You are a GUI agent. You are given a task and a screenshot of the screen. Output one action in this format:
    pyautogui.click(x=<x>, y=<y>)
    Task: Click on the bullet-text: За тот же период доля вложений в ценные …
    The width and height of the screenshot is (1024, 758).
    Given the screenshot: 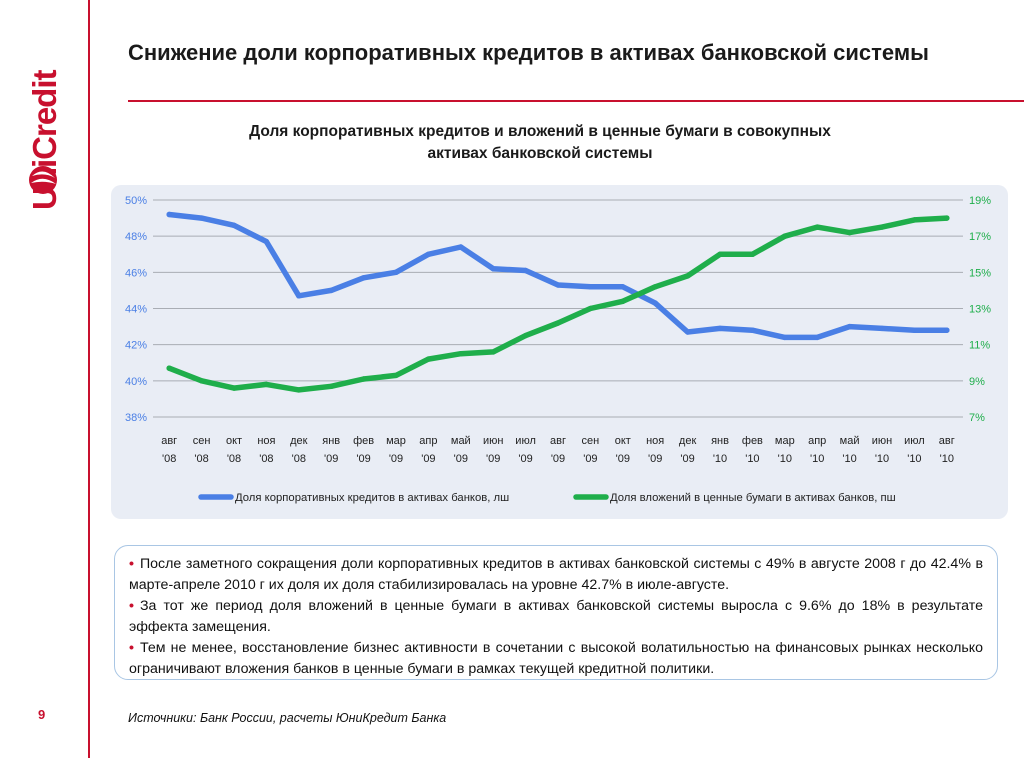 What is the action you would take?
    pyautogui.click(x=556, y=616)
    